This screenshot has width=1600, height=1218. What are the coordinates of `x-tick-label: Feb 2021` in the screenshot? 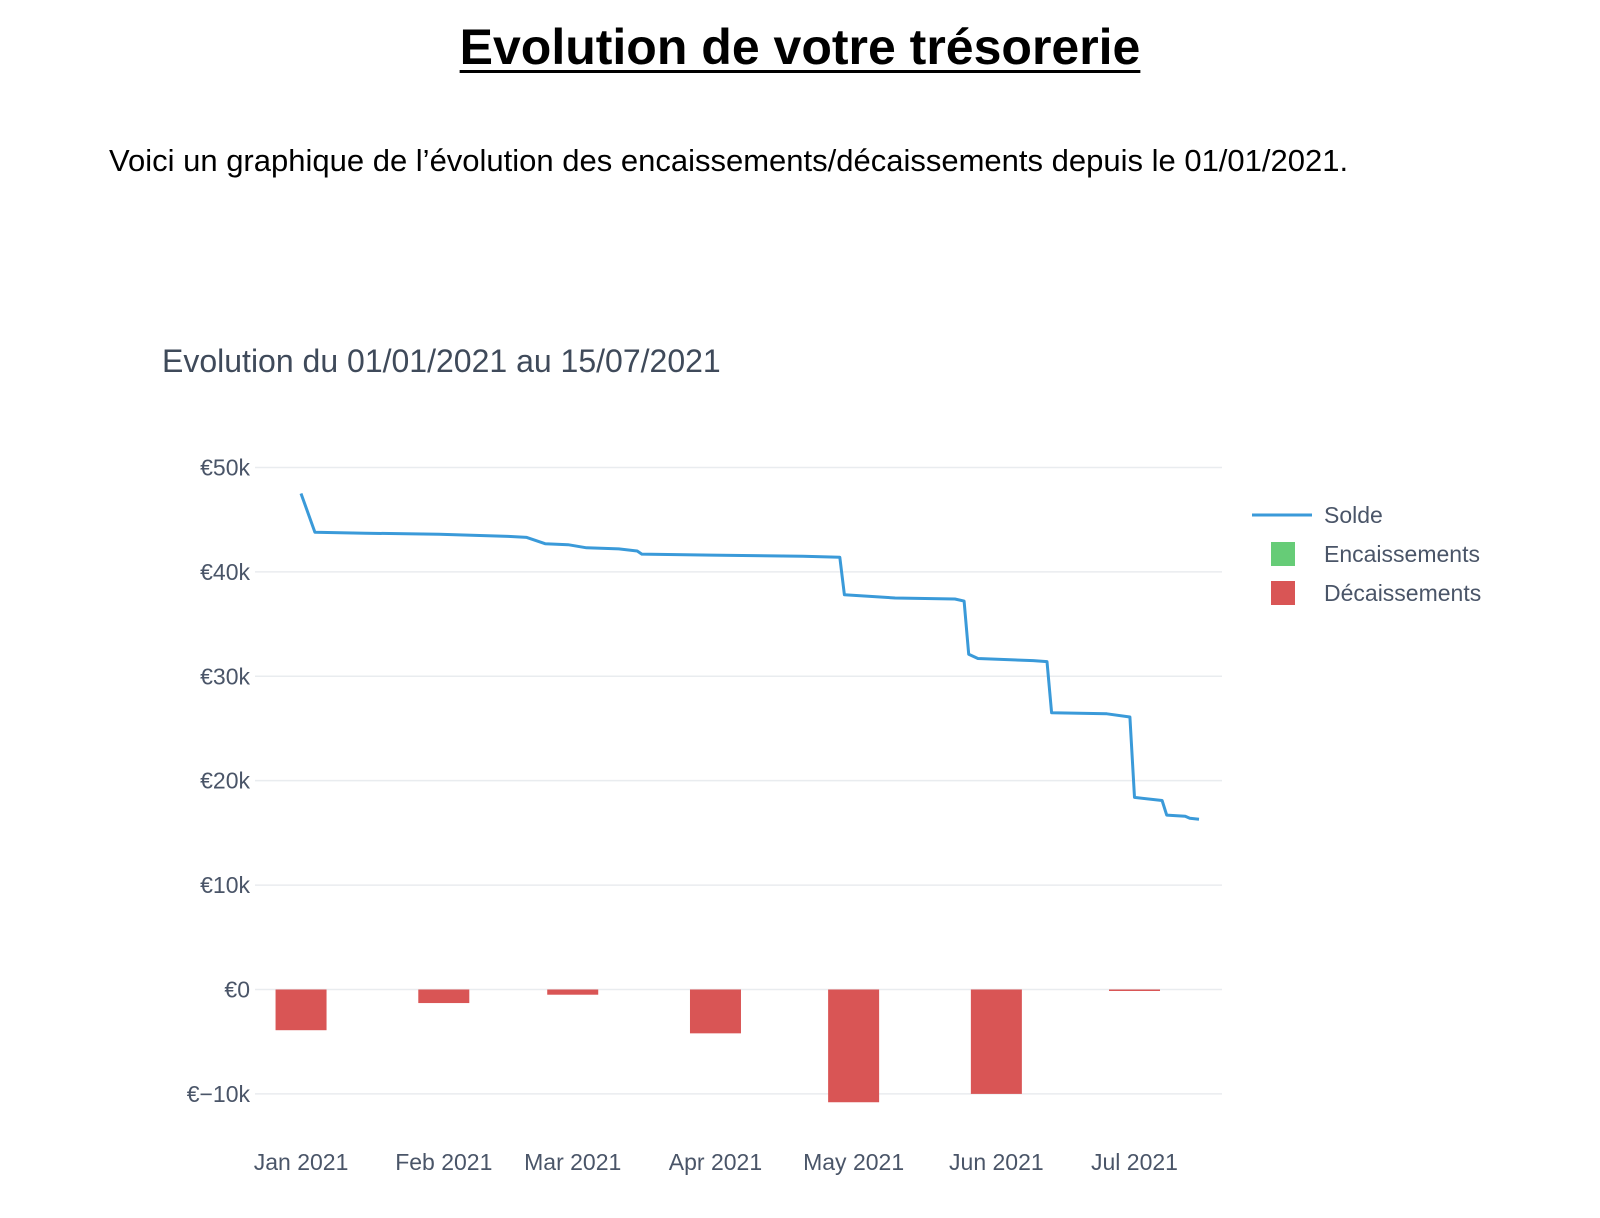 It's located at (443, 1162).